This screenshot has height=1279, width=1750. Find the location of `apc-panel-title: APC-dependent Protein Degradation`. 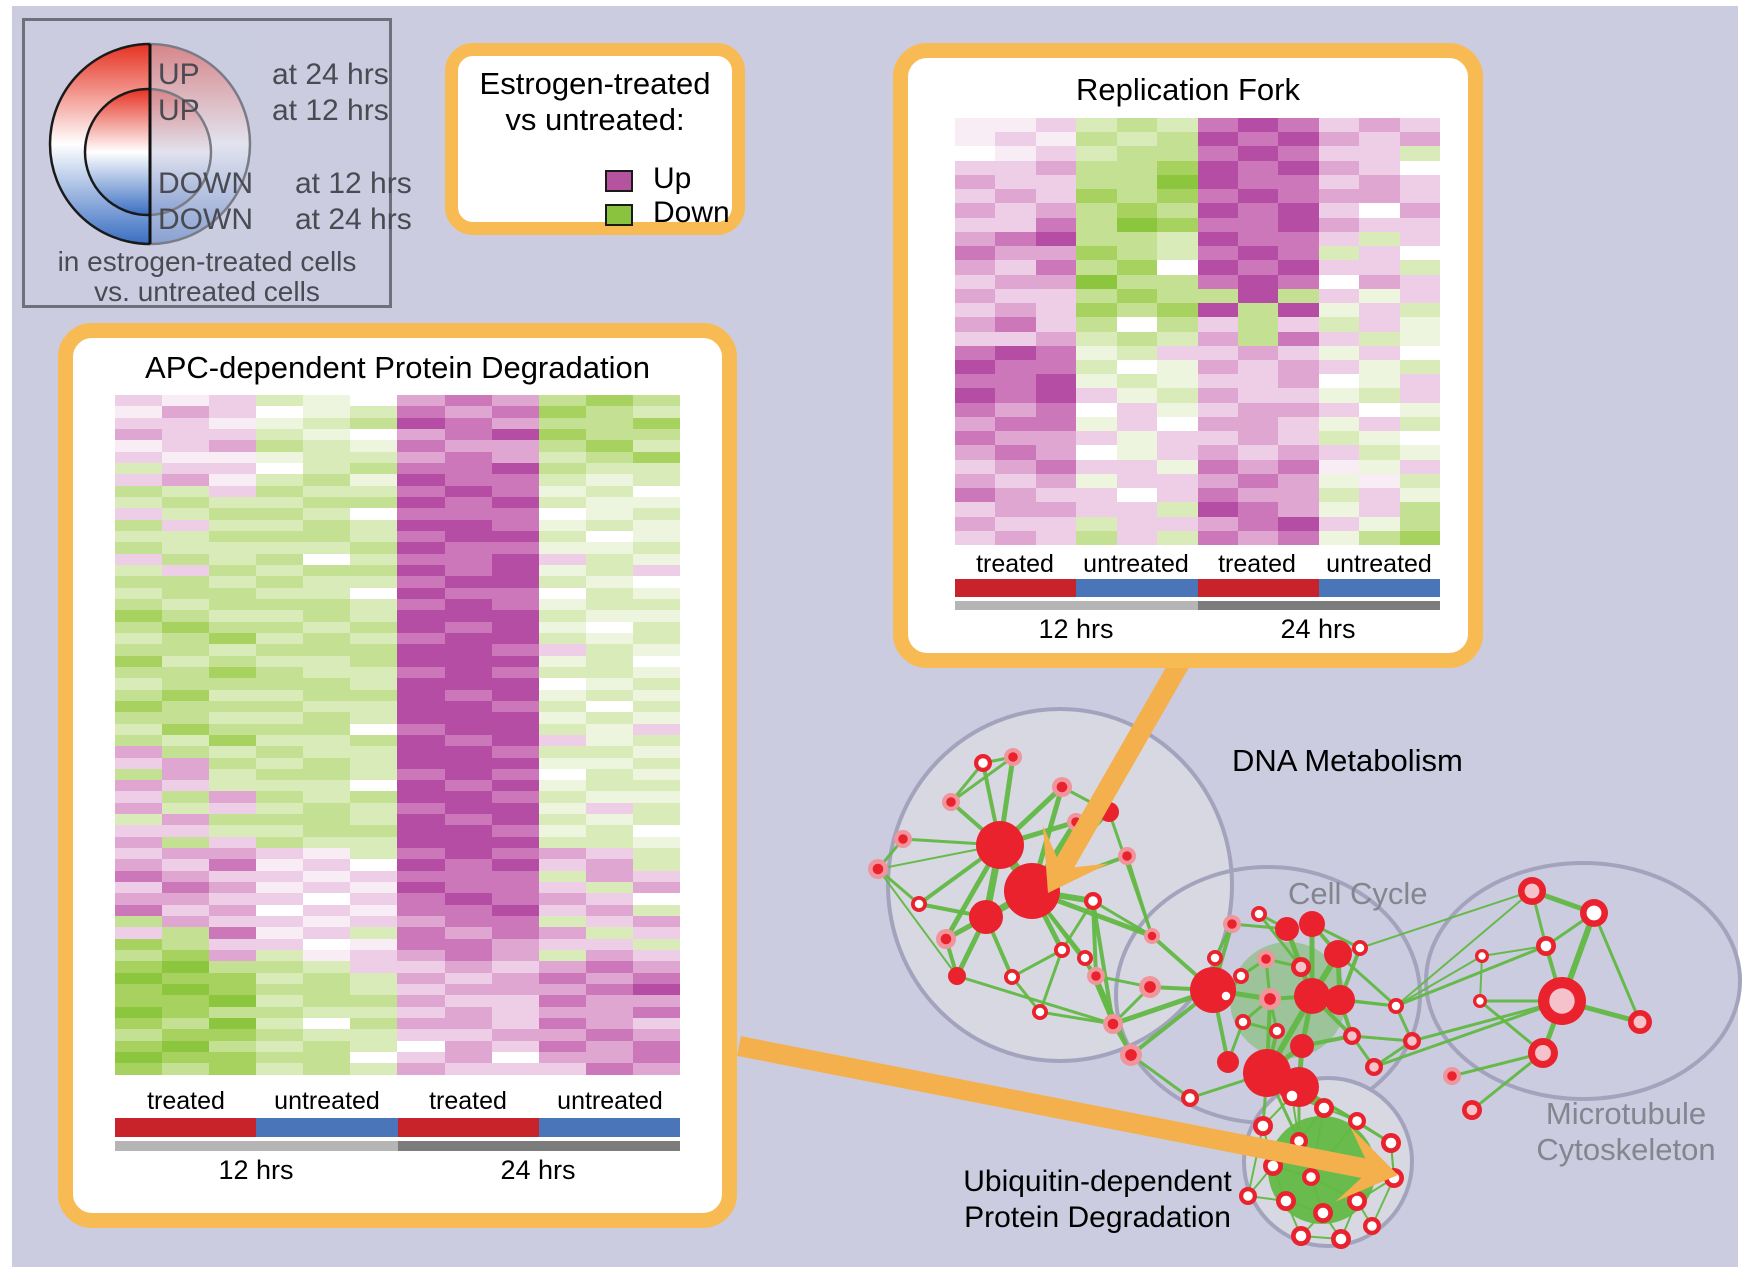

apc-panel-title: APC-dependent Protein Degradation is located at coordinates (397, 367).